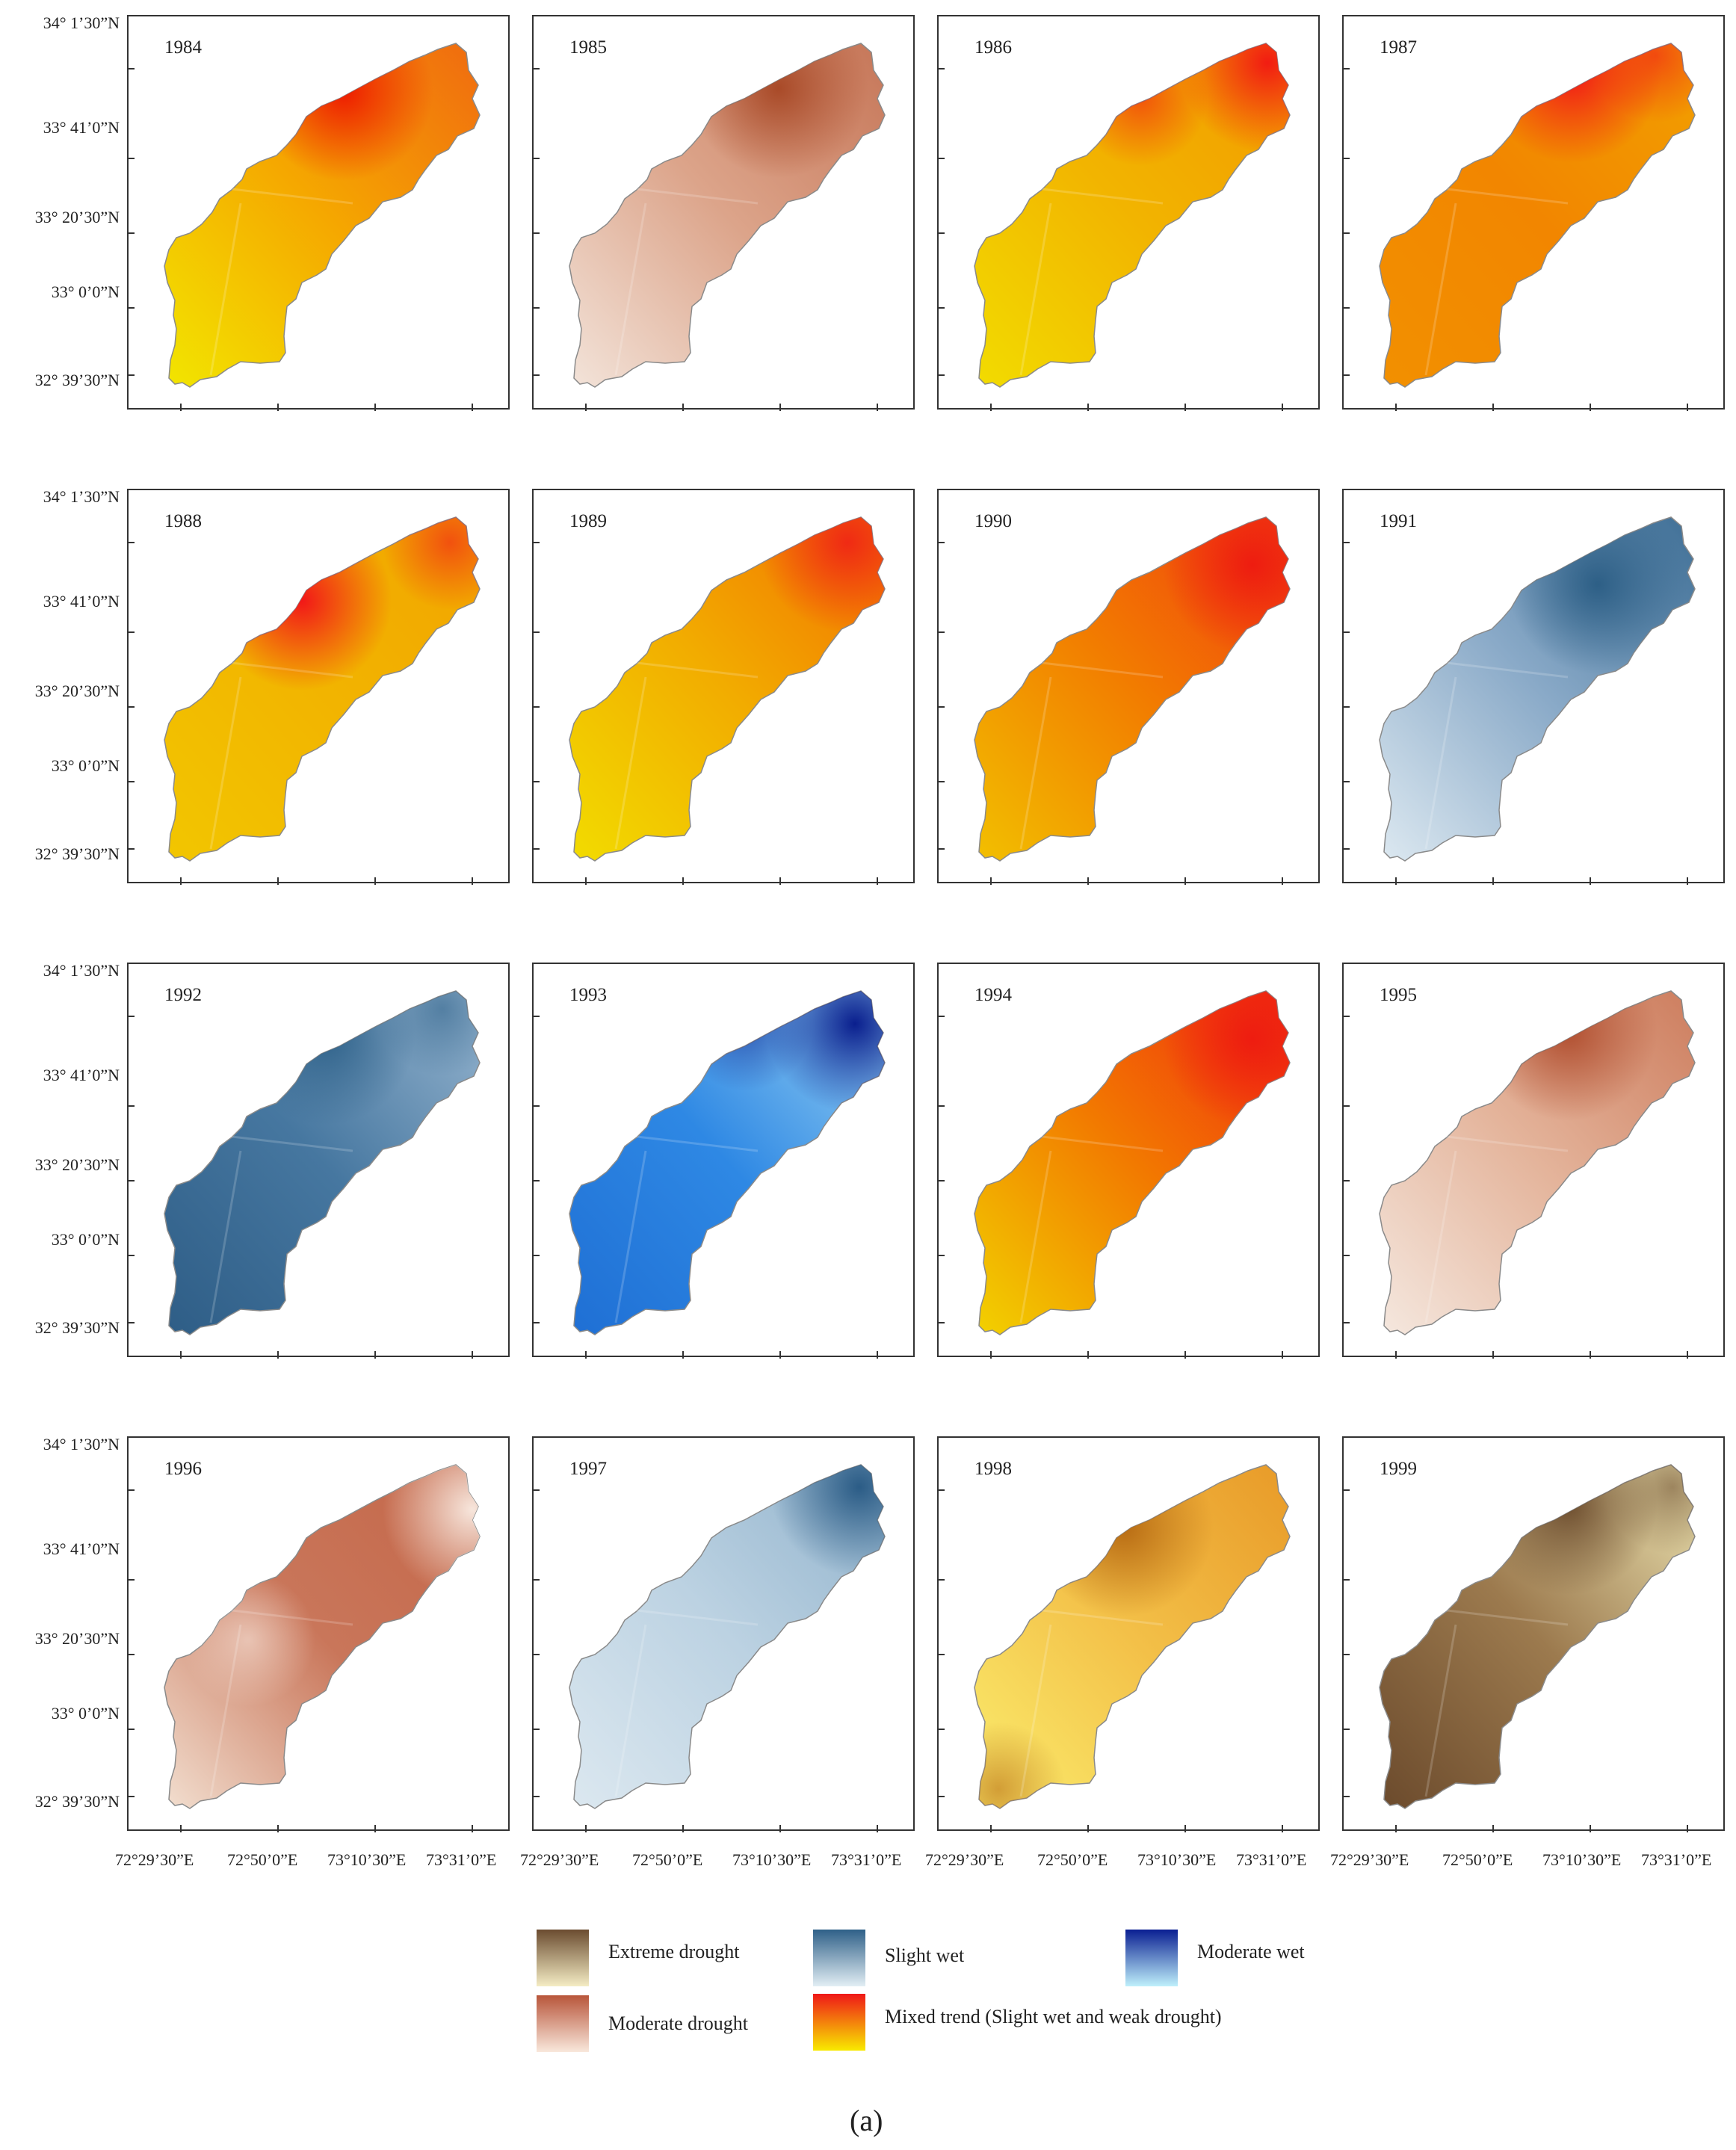 The image size is (1736, 2150). Describe the element at coordinates (678, 2023) in the screenshot. I see `legend-label-moderate-drought: Moderate drought` at that location.